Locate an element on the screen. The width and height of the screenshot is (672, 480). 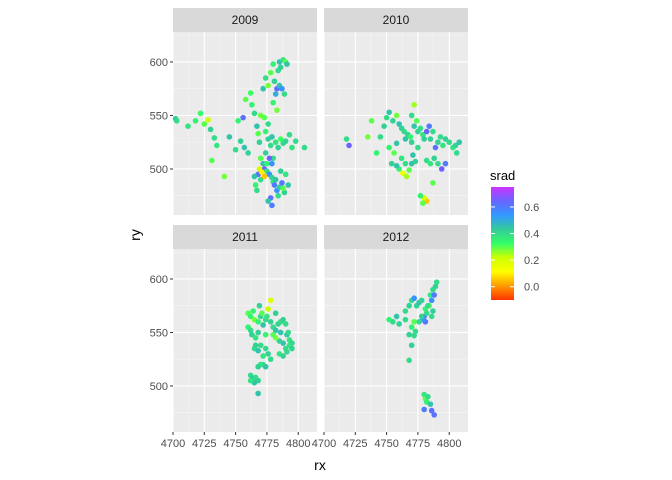
color-legend: srad 0.0 0.2 0.4 0.6 is located at coordinates (514, 234).